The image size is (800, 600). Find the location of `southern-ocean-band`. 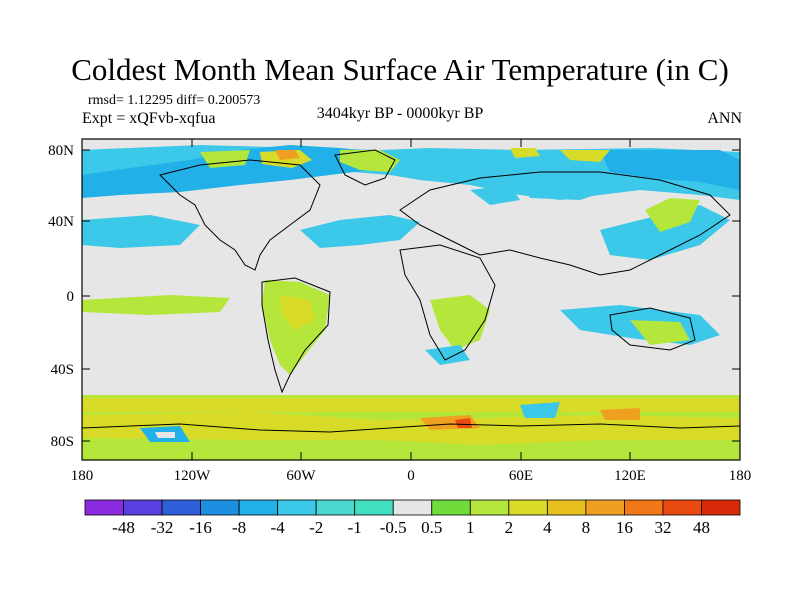

southern-ocean-band is located at coordinates (411, 405).